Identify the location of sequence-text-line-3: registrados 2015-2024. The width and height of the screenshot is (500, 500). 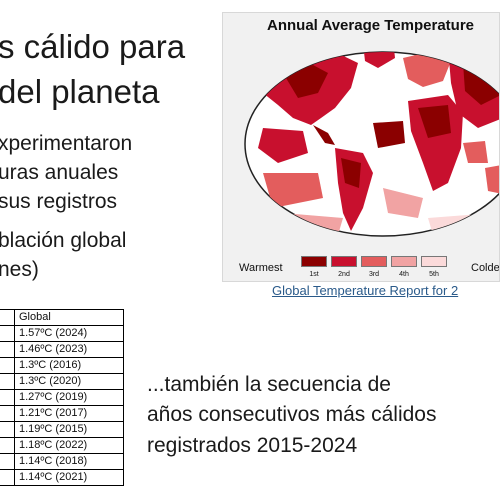
(252, 445).